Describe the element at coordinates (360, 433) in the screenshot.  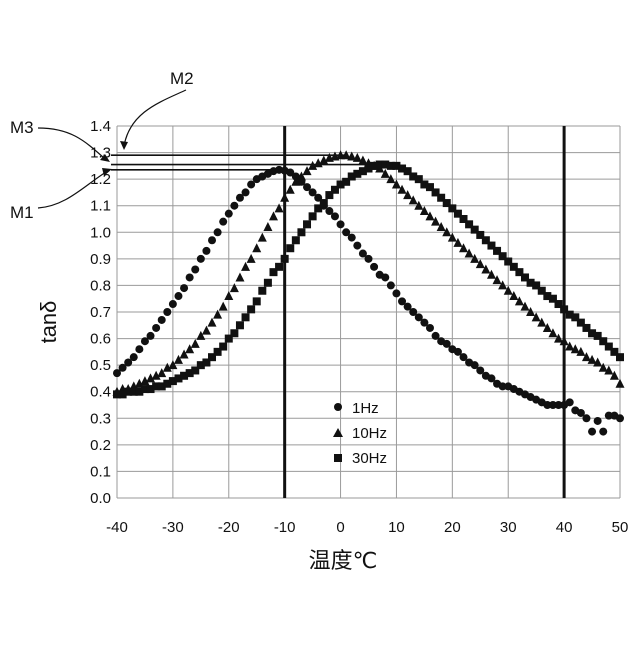
I see `legend: 1Hz 10Hz 30Hz` at that location.